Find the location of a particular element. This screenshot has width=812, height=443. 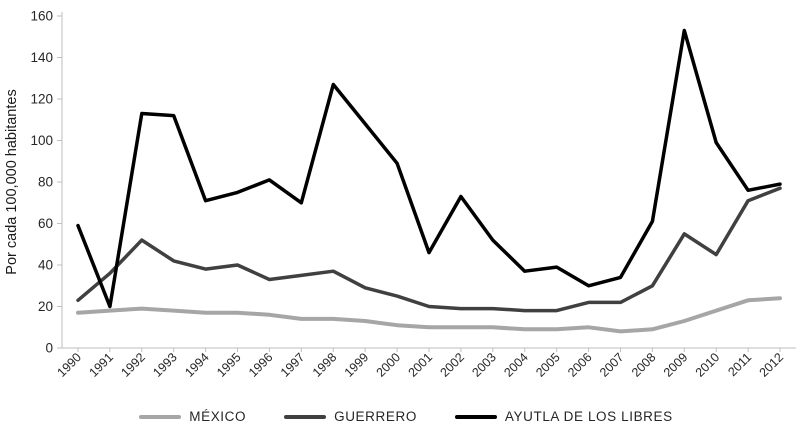

legend-item-guerrero: GUERRERO is located at coordinates (350, 416).